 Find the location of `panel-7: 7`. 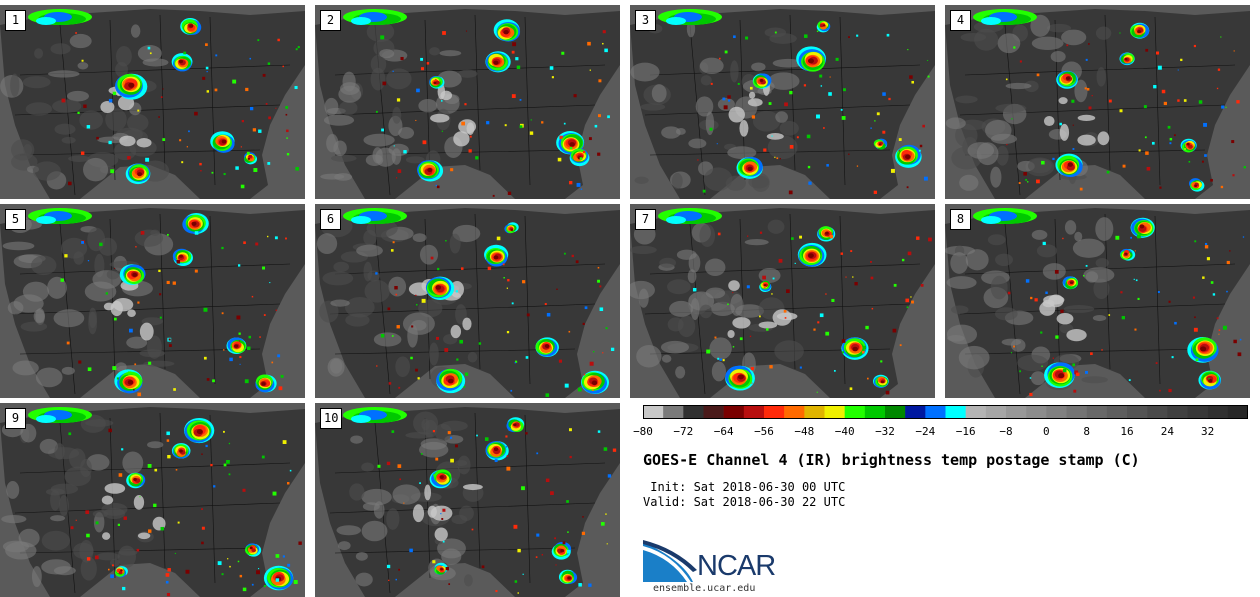

panel-7: 7 is located at coordinates (782, 301).